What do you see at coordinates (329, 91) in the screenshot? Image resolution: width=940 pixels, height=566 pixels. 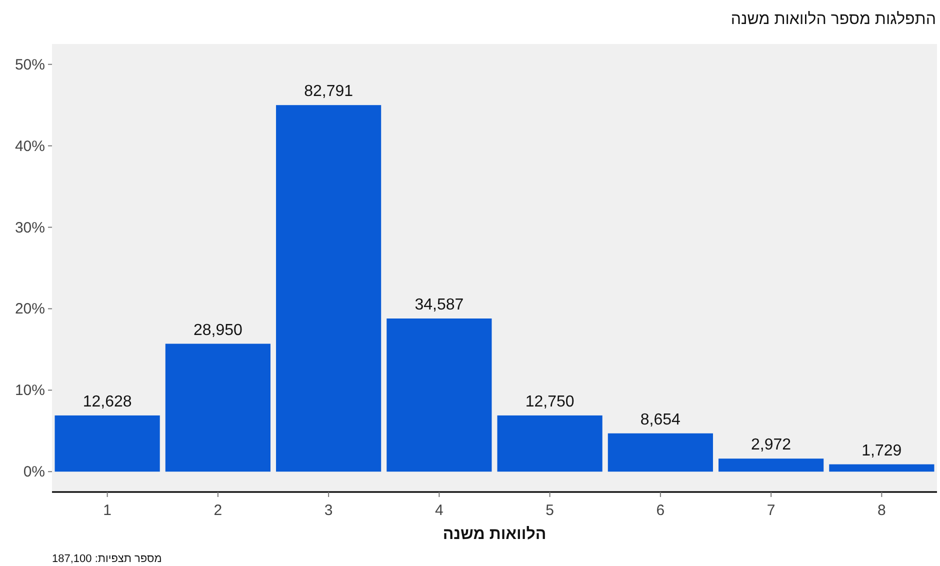 I see `annotation: 82,791` at bounding box center [329, 91].